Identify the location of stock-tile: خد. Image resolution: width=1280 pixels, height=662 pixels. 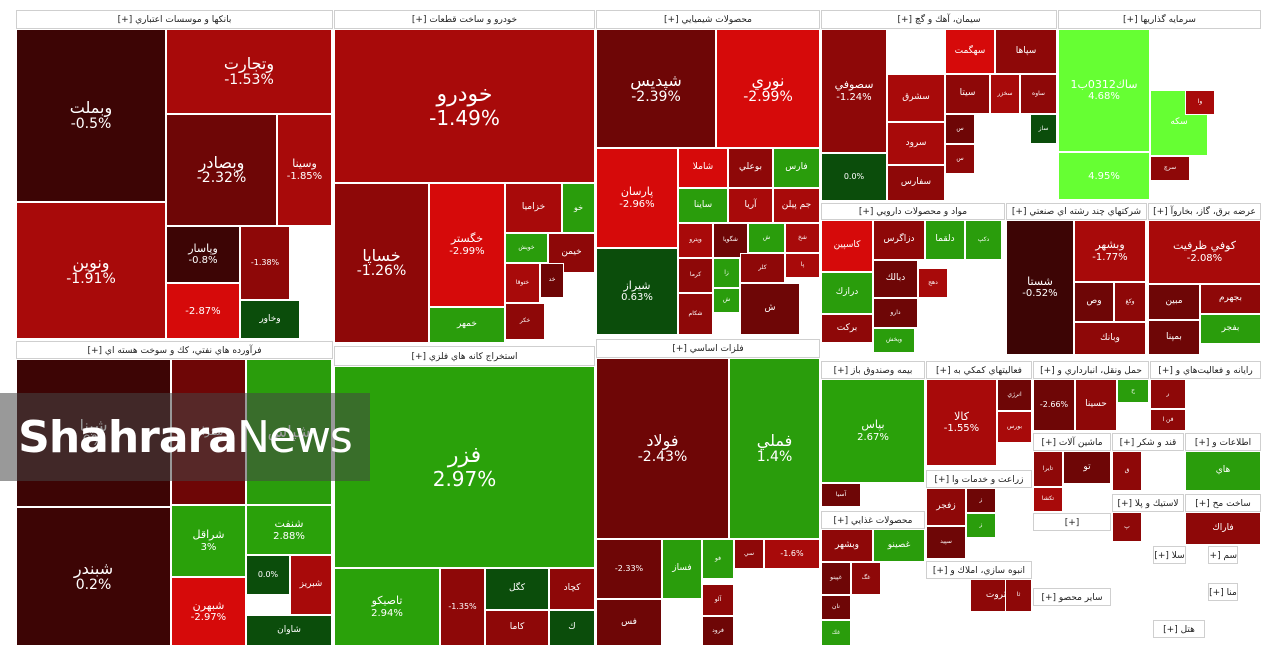
(552, 280).